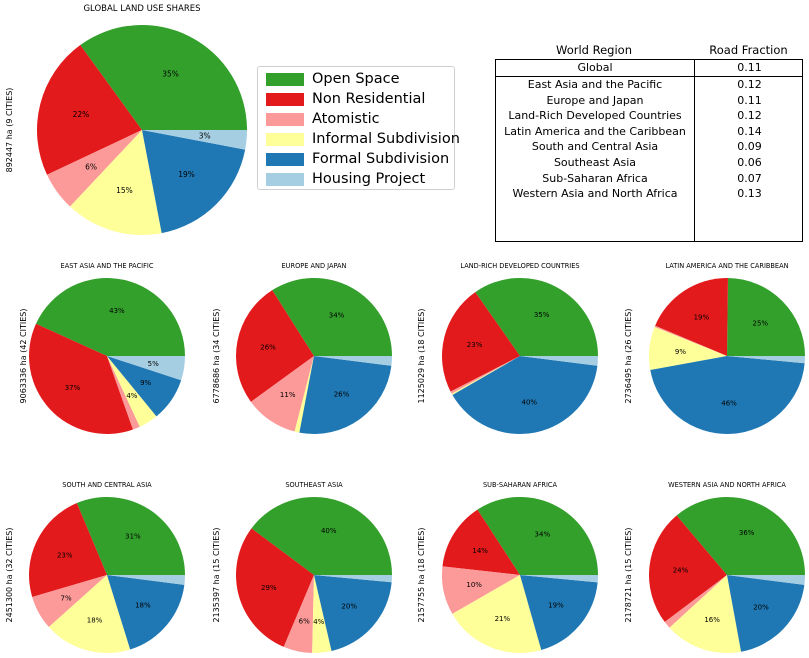 This screenshot has height=658, width=809. I want to click on pie-slice-label: 19%, so click(186, 174).